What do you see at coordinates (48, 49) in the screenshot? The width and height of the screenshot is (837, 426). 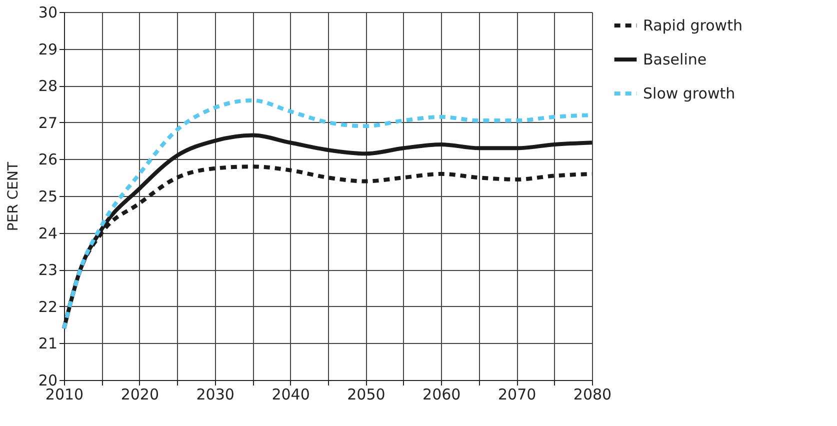 I see `y-tick-label: 29` at bounding box center [48, 49].